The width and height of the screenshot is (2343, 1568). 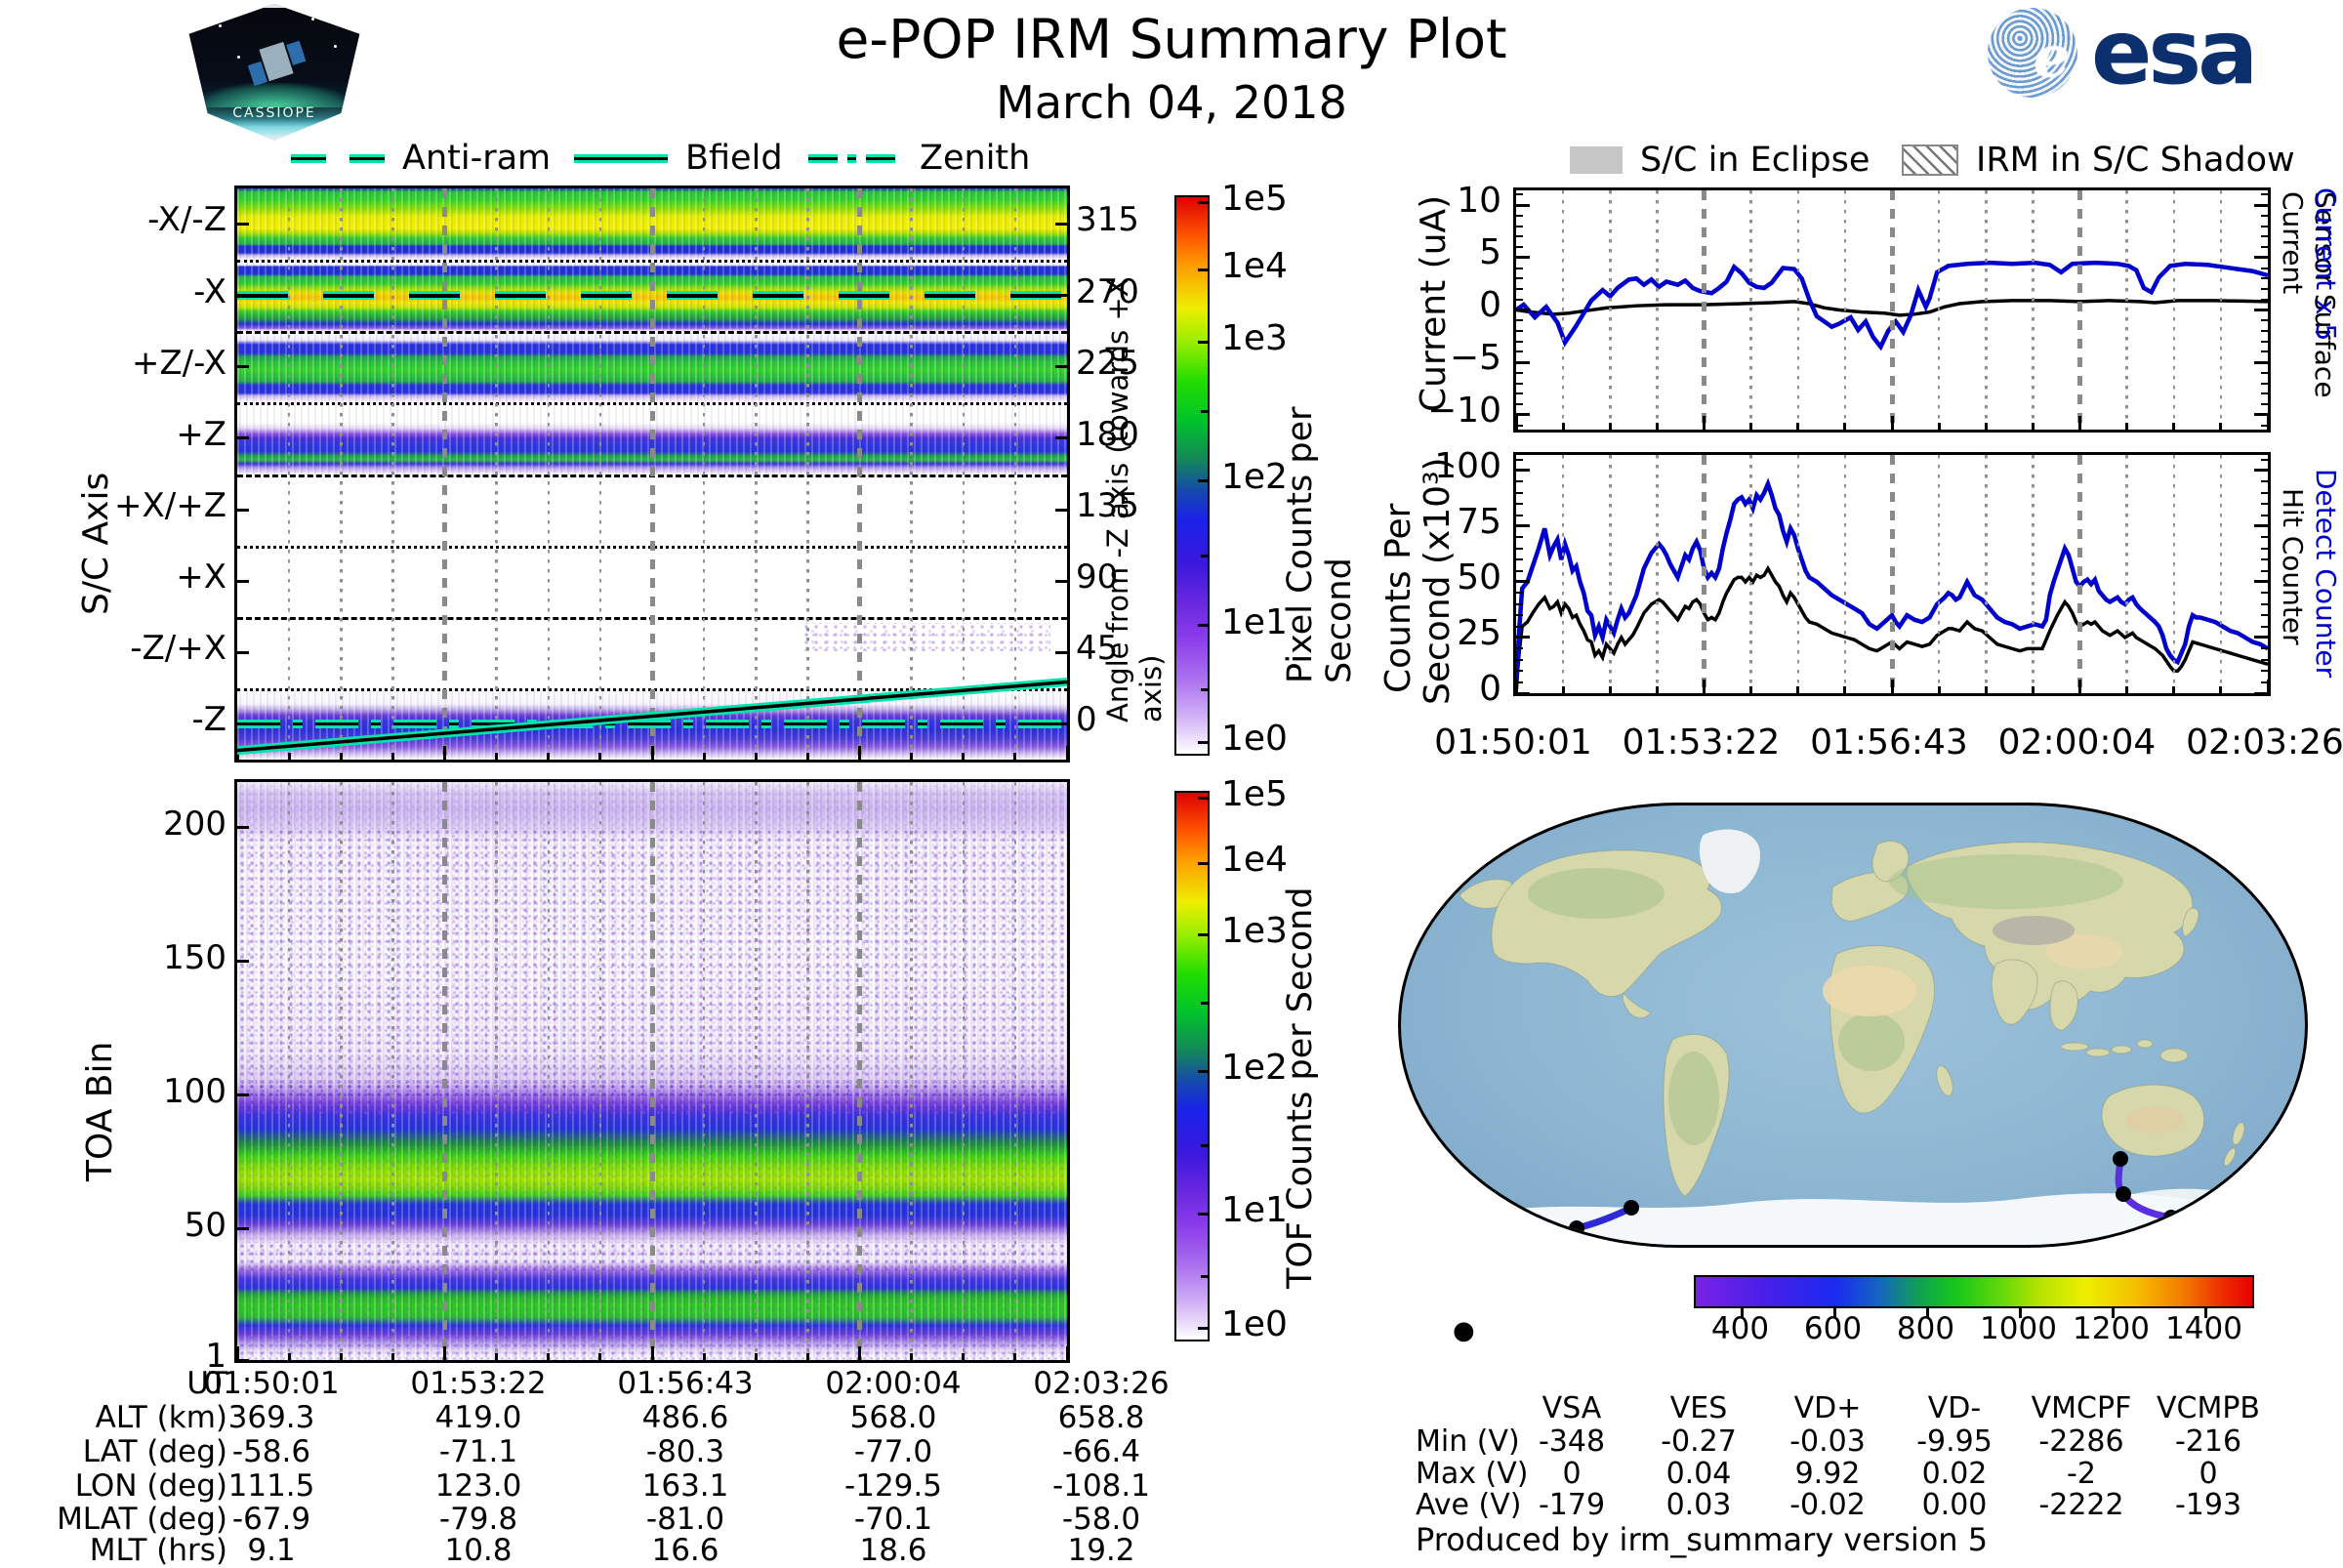 I want to click on ephemeris-cell: -58.0, so click(x=1101, y=1519).